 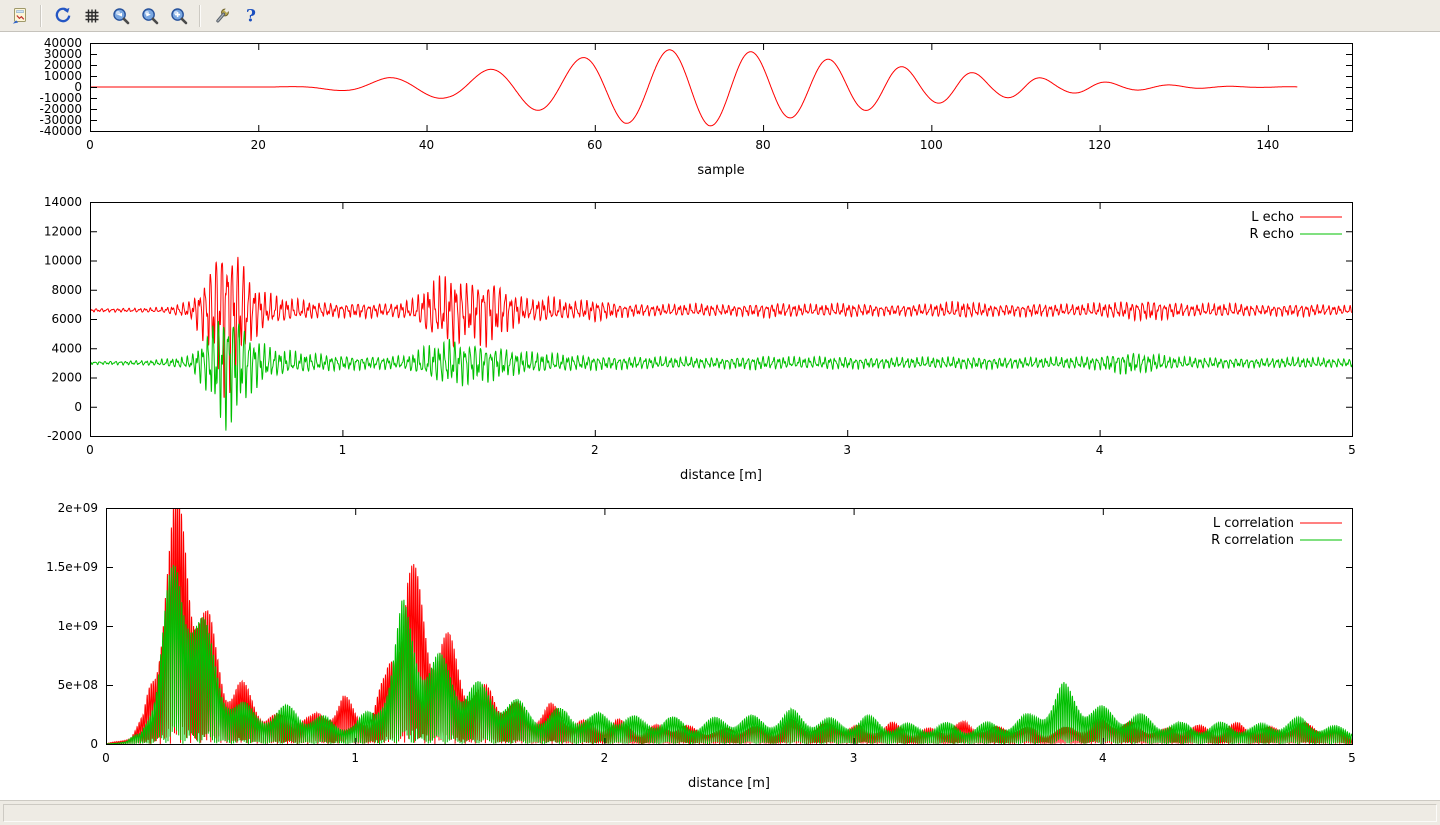 I want to click on status-bar, so click(x=720, y=812).